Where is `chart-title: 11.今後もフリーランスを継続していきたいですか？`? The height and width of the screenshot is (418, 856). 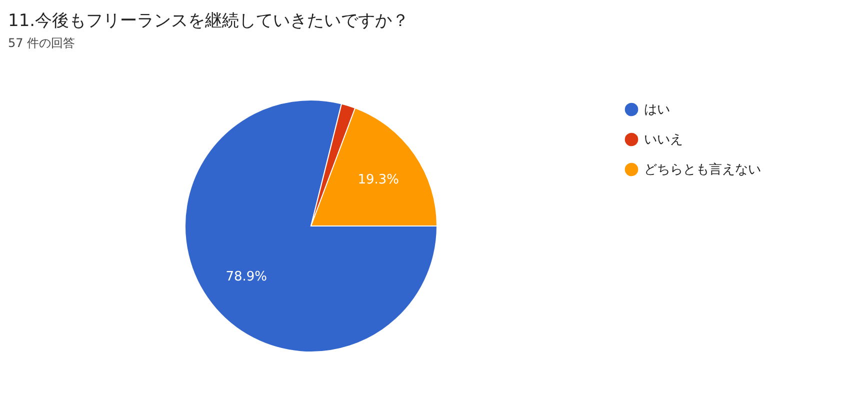 chart-title: 11.今後もフリーランスを継続していきたいですか？ is located at coordinates (209, 21).